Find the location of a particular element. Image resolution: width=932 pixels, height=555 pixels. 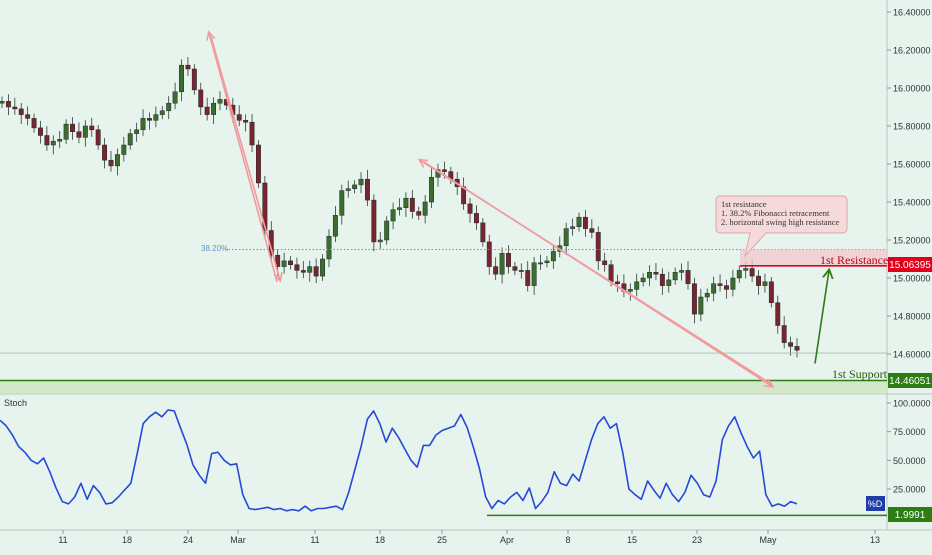

annotation-line-1: 1st resistance is located at coordinates (744, 204).